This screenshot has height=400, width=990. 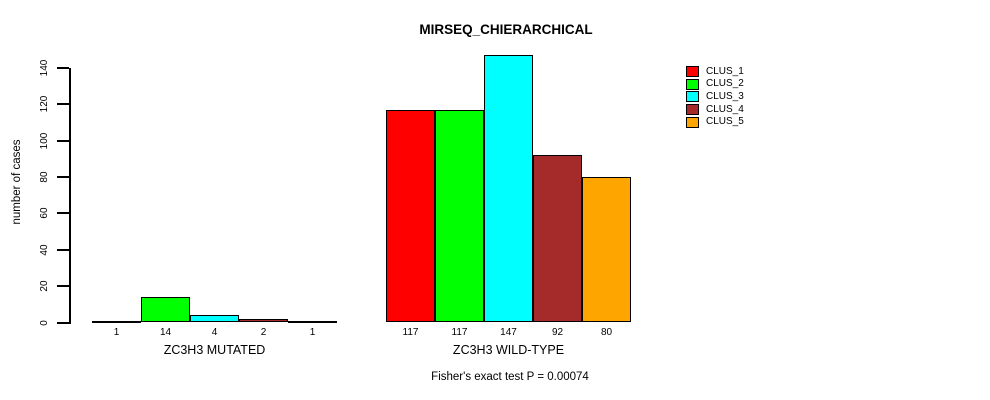 What do you see at coordinates (44, 286) in the screenshot?
I see `y-tick-label: 20` at bounding box center [44, 286].